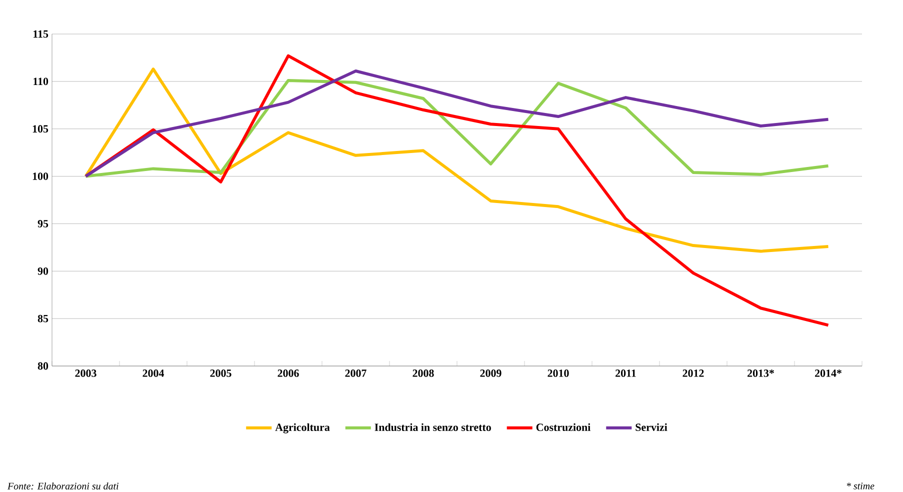 This screenshot has width=903, height=492. What do you see at coordinates (43, 366) in the screenshot?
I see `y-tick-label: 80` at bounding box center [43, 366].